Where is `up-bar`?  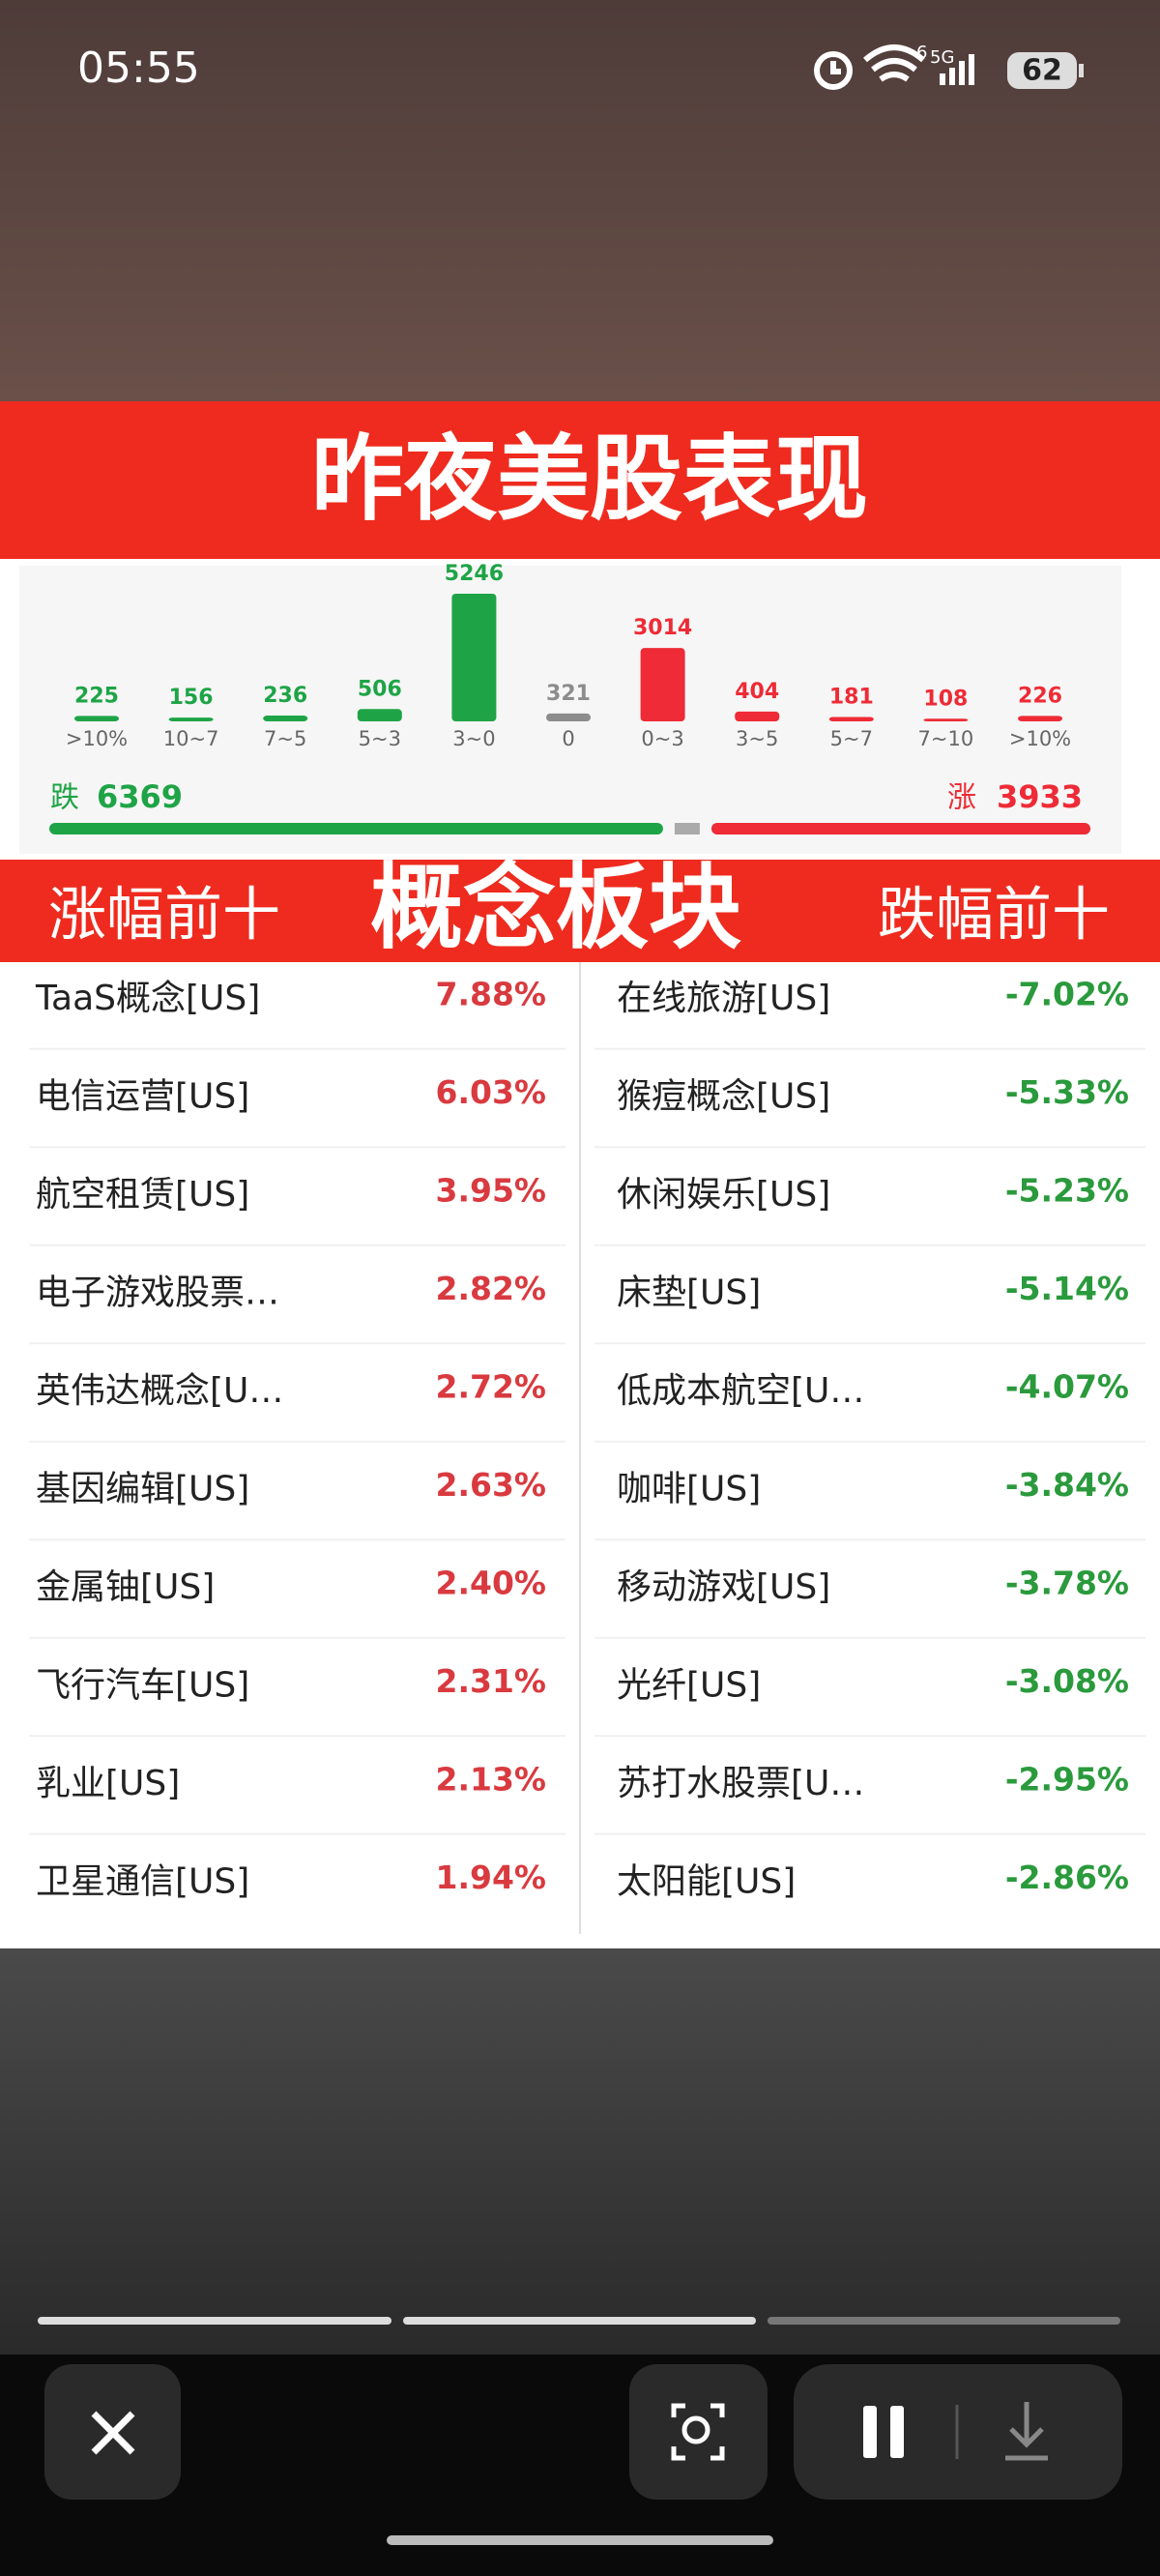
up-bar is located at coordinates (900, 828).